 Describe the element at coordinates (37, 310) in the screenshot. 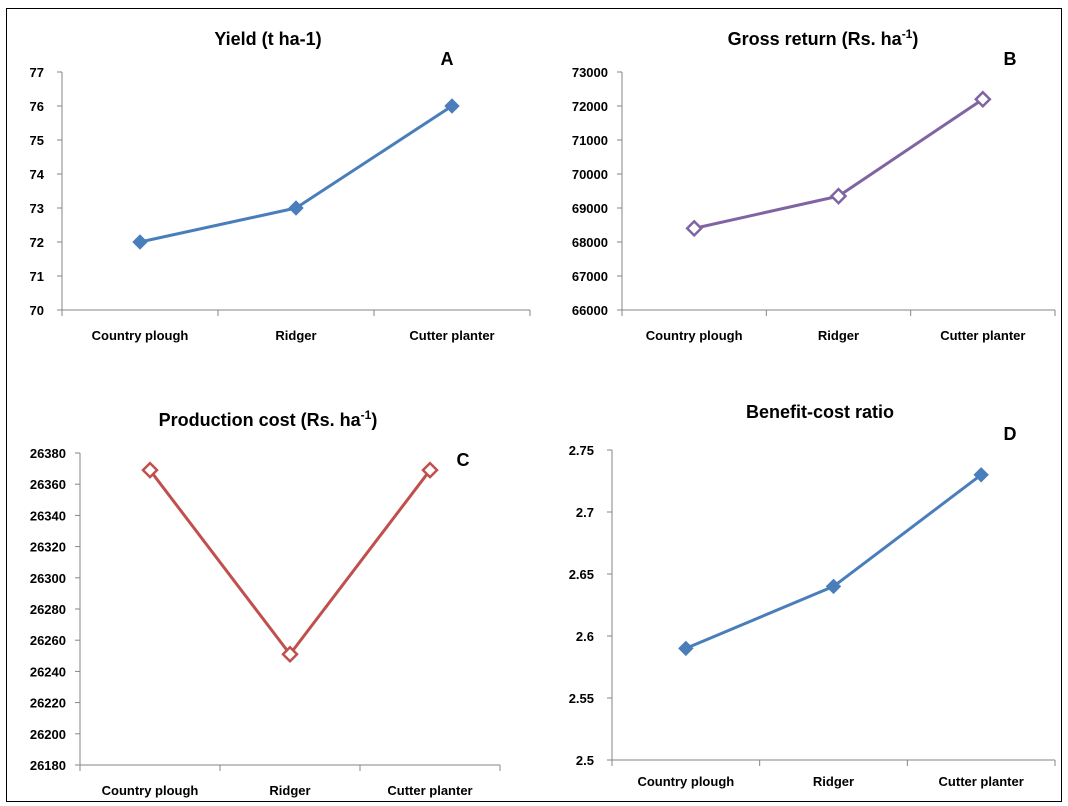

I see `y-tick-label: 70` at that location.